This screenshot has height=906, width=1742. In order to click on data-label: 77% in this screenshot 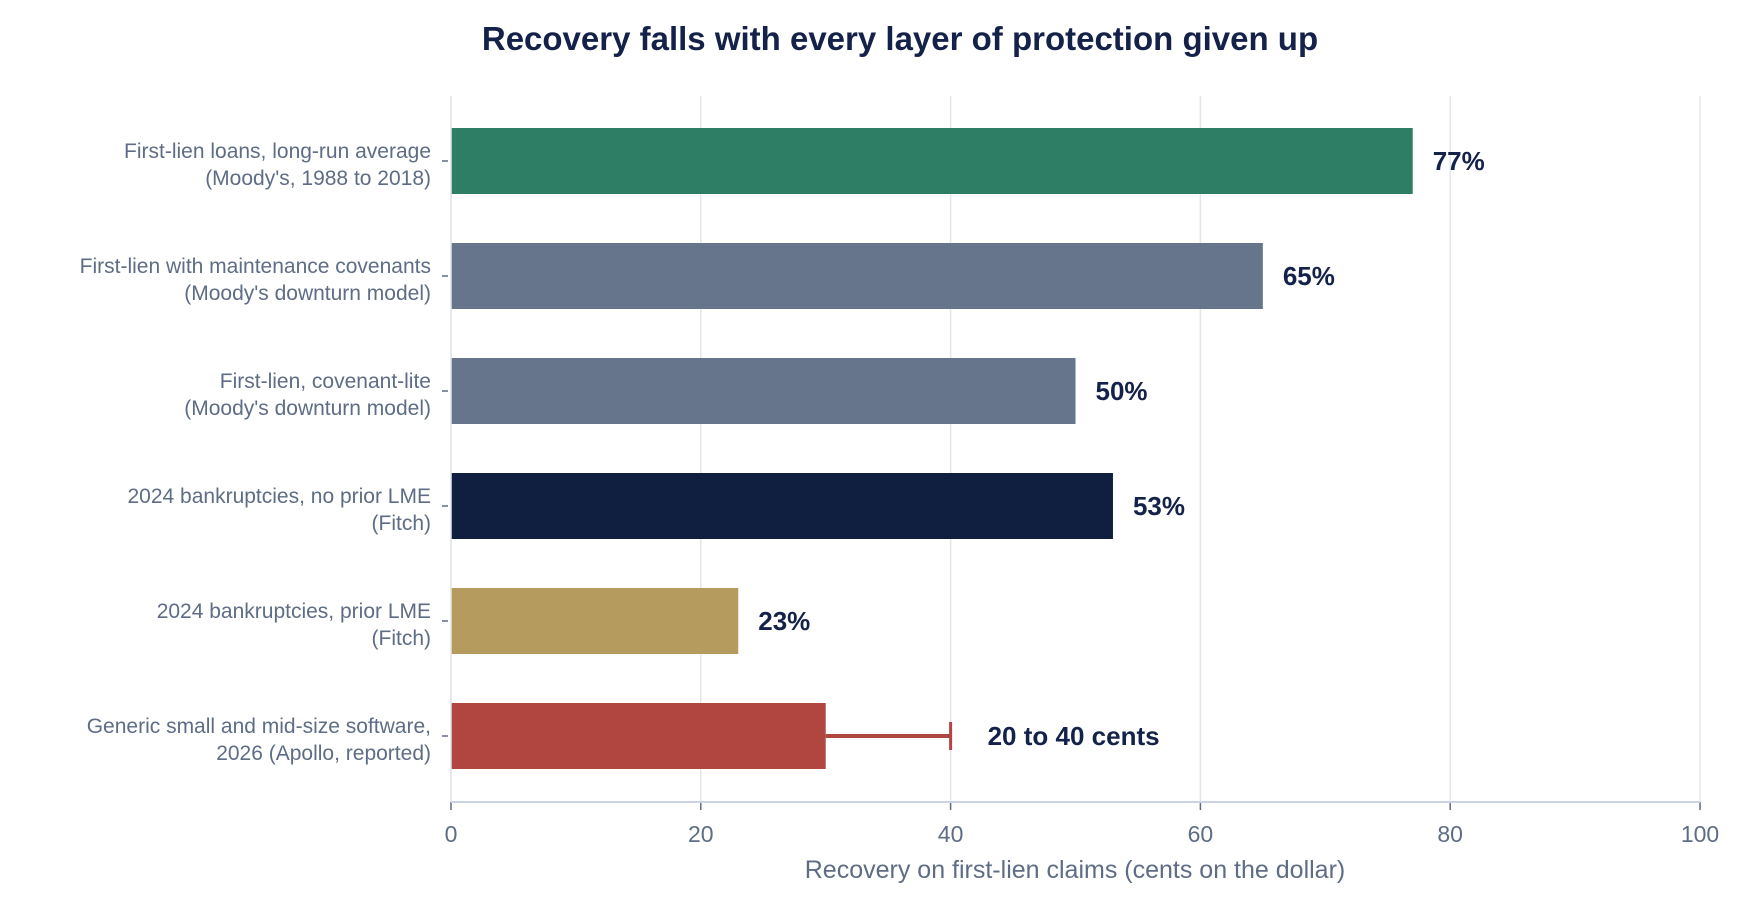, I will do `click(1459, 161)`.